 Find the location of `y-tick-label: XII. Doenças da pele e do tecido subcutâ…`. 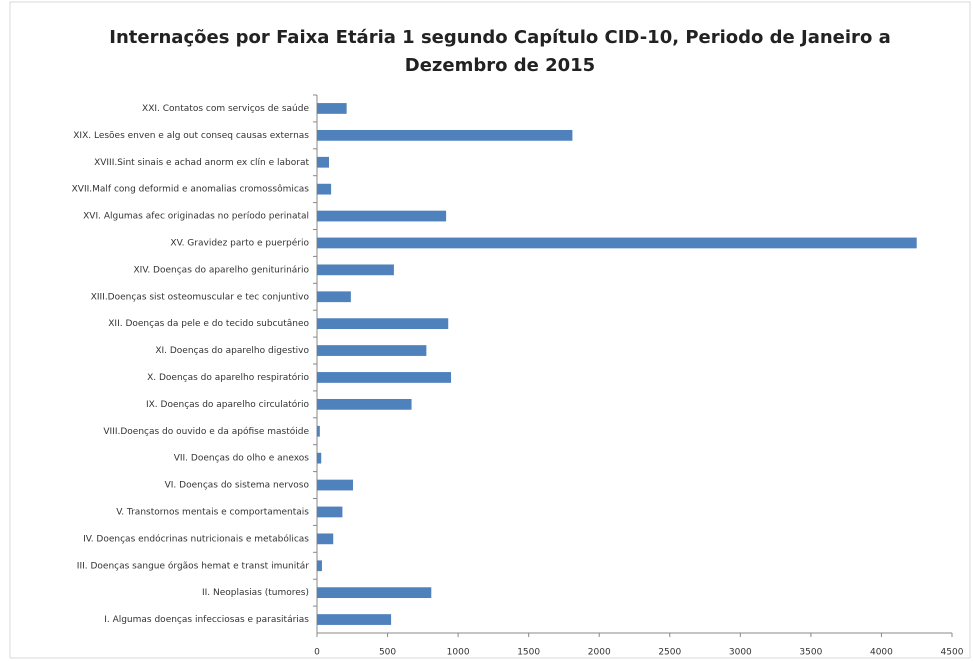

y-tick-label: XII. Doenças da pele e do tecido subcutâ… is located at coordinates (208, 324).